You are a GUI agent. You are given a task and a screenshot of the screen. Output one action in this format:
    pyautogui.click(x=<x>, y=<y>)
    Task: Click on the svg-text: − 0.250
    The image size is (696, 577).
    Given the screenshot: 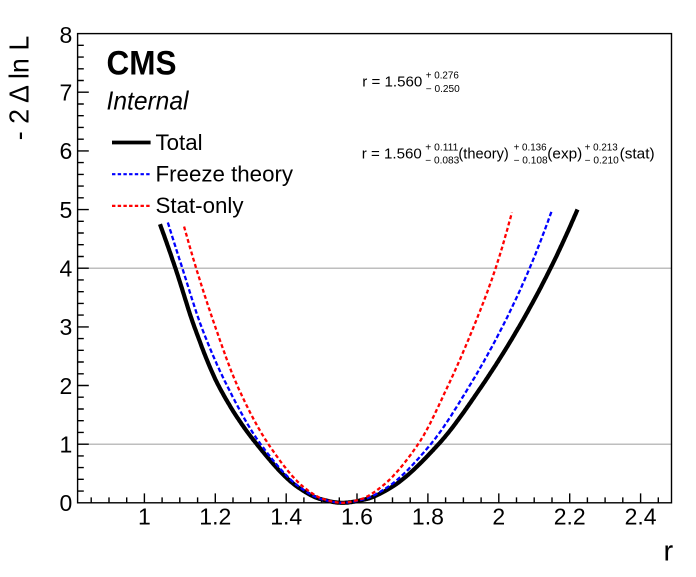 What is the action you would take?
    pyautogui.click(x=443, y=89)
    